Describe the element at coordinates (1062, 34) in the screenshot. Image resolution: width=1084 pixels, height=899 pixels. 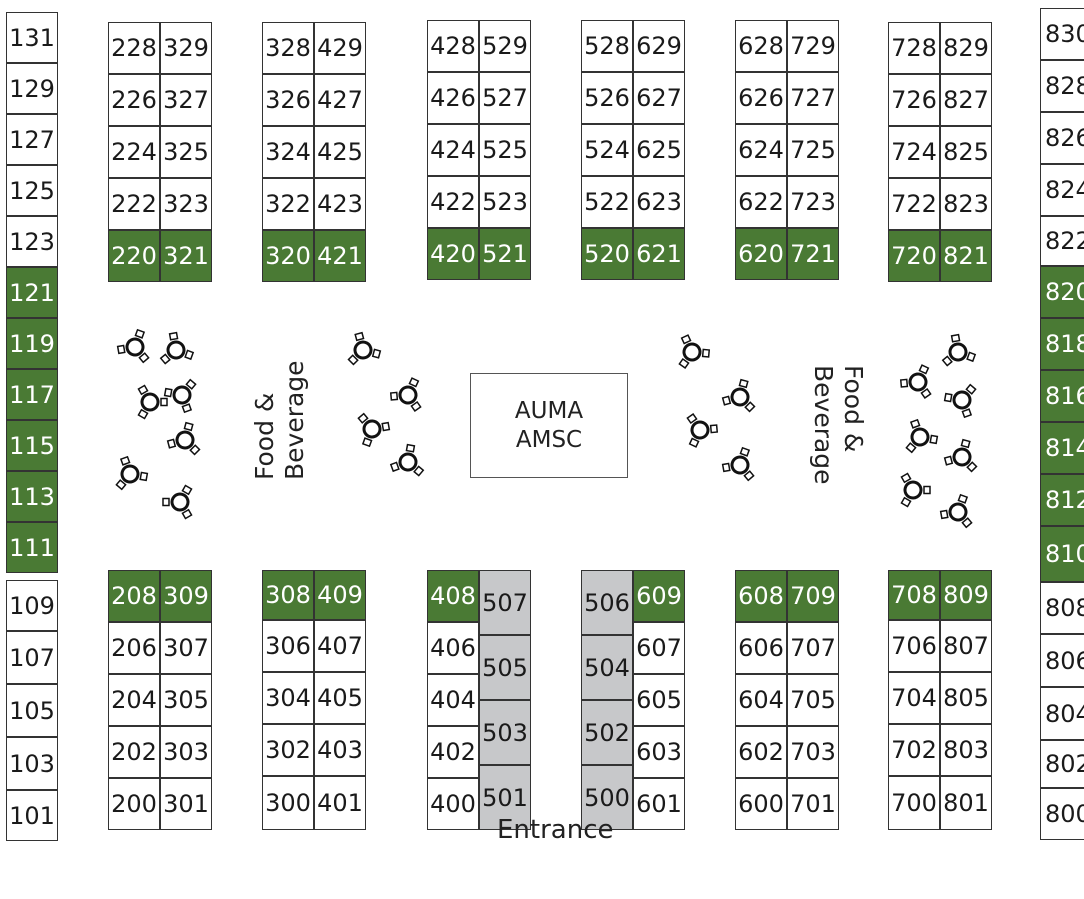
I see `booth-830: 830` at that location.